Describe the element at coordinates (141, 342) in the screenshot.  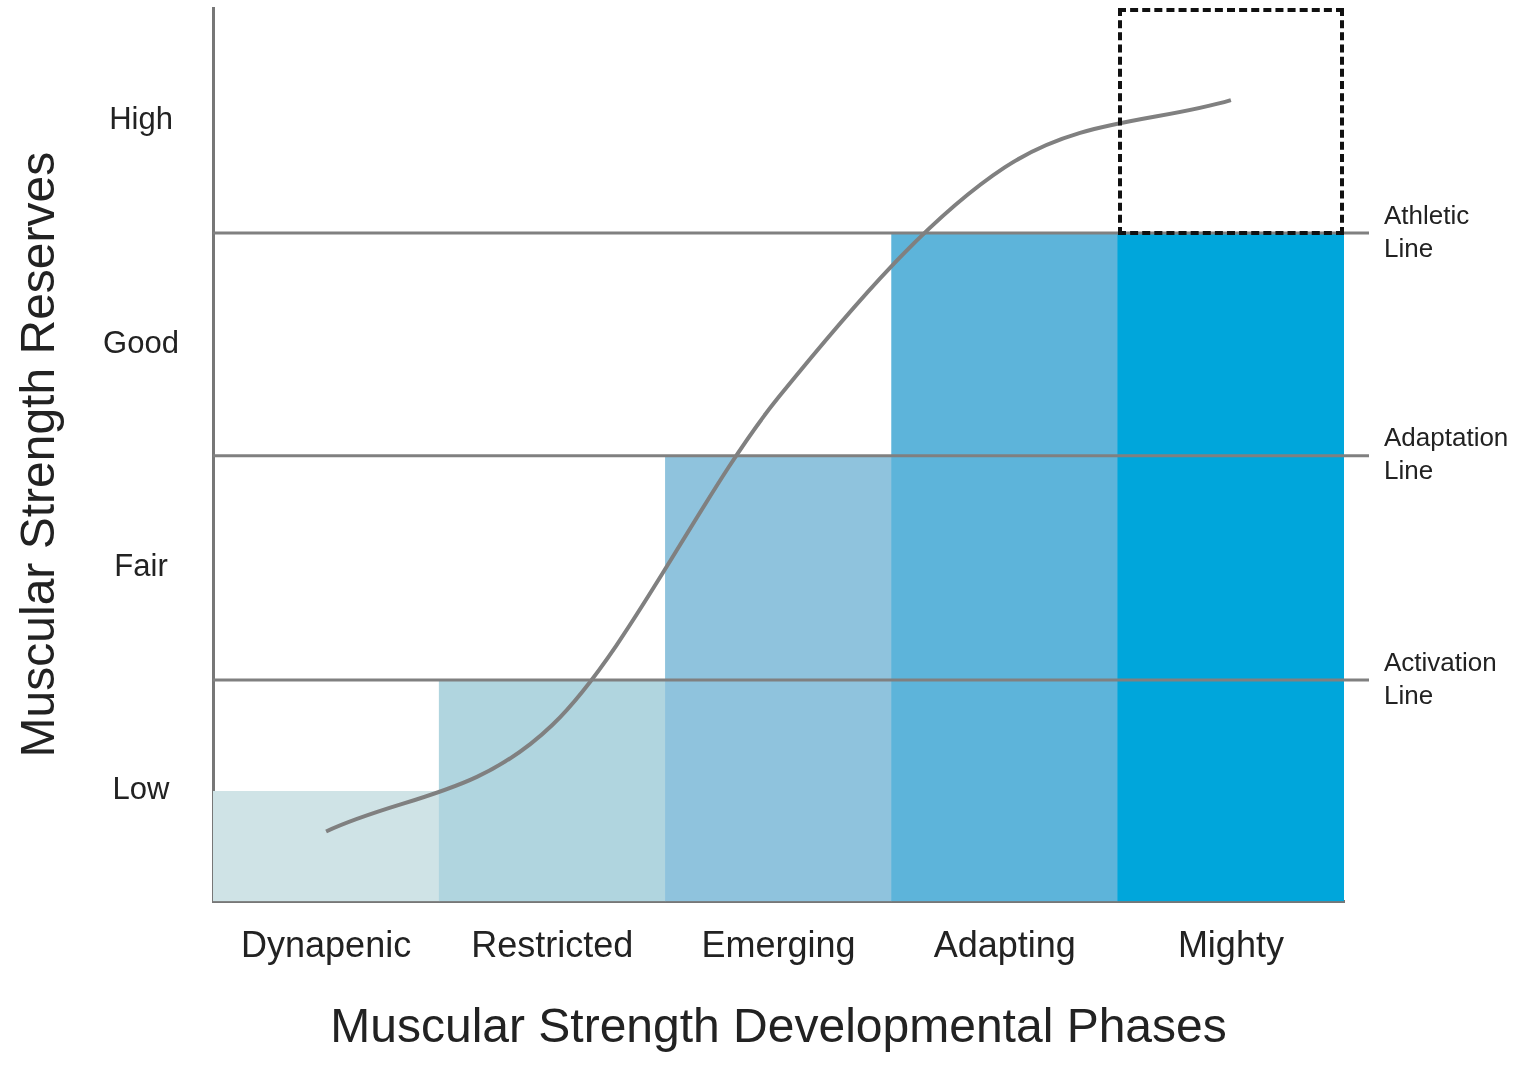
I see `text: Good` at that location.